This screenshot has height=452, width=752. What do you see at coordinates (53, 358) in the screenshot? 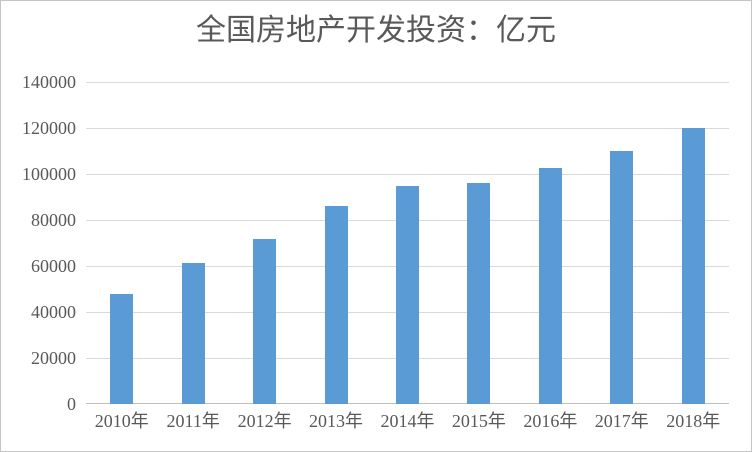
I see `y-tick-label-20000: 20000` at bounding box center [53, 358].